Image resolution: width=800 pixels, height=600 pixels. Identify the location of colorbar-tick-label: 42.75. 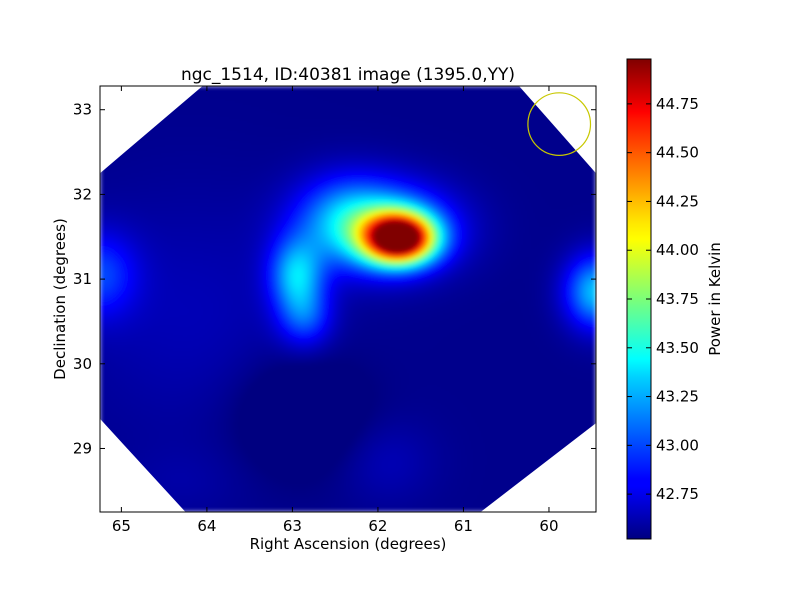
(677, 494).